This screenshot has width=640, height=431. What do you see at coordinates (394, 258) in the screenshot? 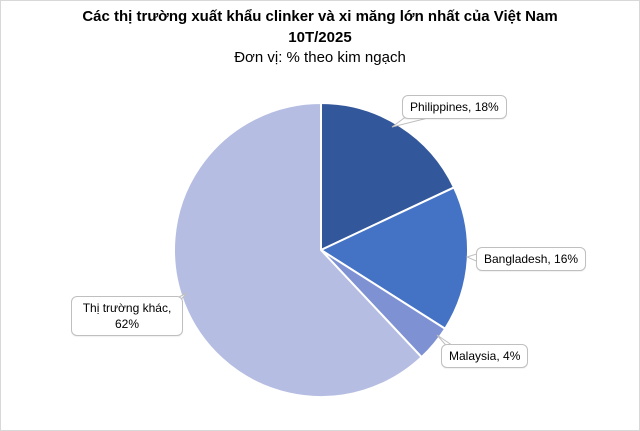
I see `pie-slice-bangladesh` at bounding box center [394, 258].